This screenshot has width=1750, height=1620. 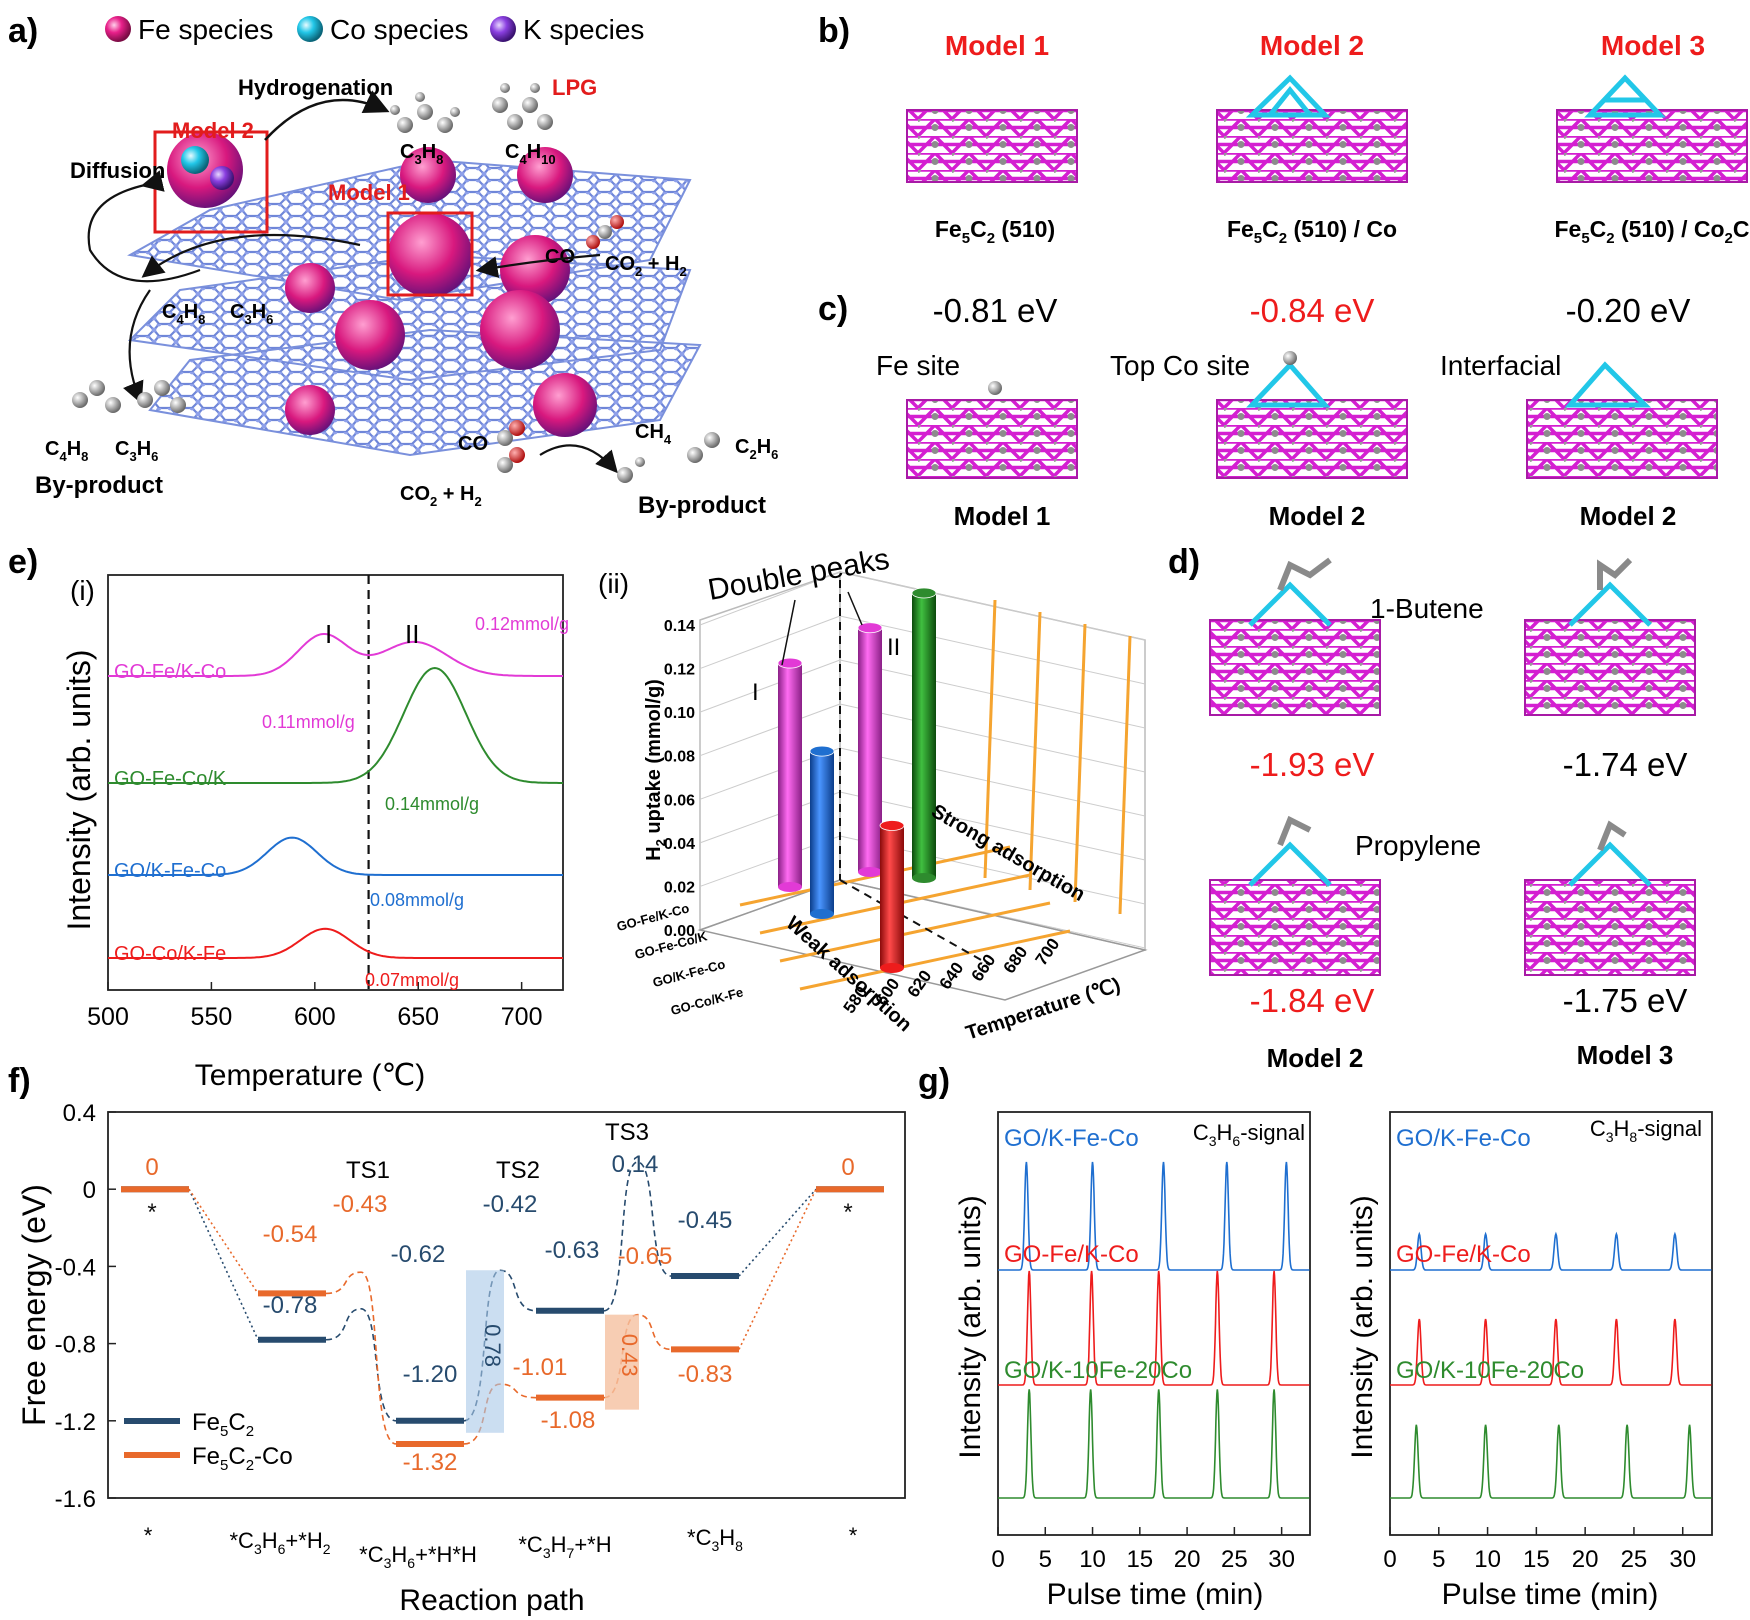 I want to click on co-overlayer-d1, so click(x=1290, y=604).